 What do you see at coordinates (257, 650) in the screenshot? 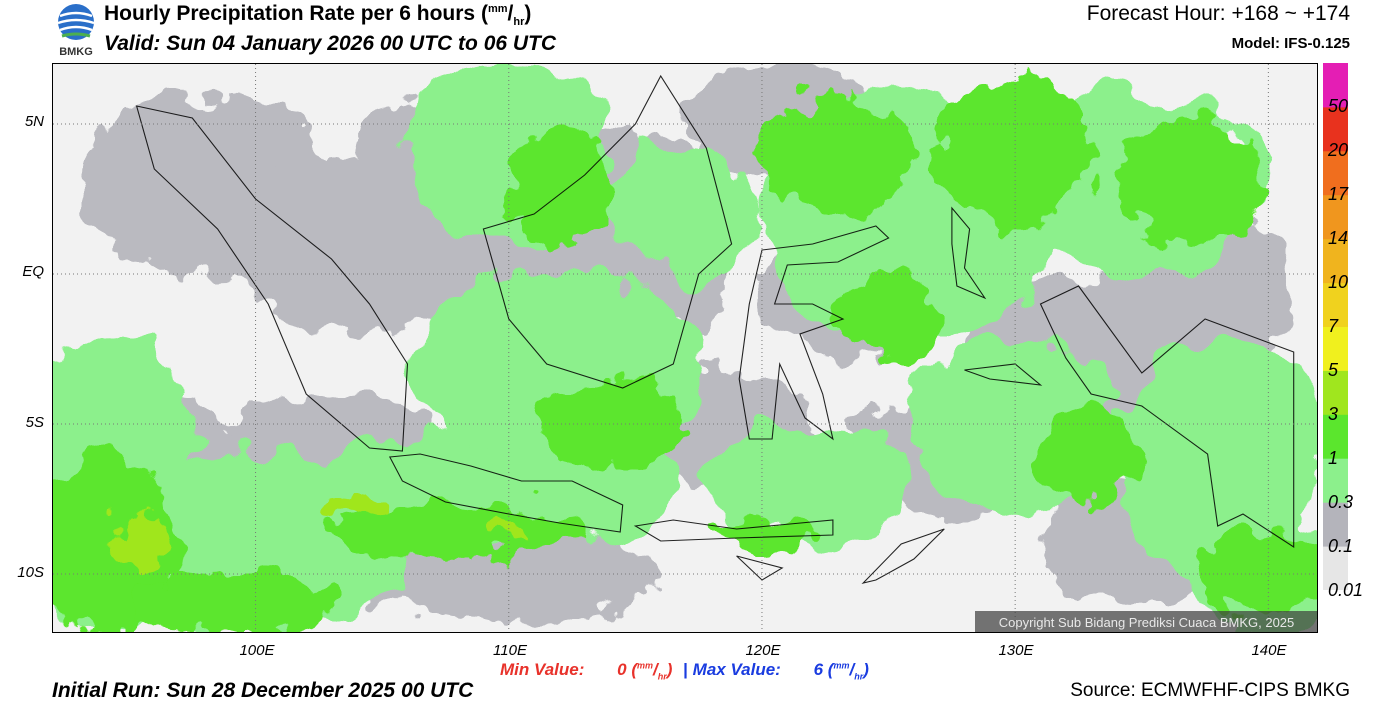
I see `lon-label-100e: 100E` at bounding box center [257, 650].